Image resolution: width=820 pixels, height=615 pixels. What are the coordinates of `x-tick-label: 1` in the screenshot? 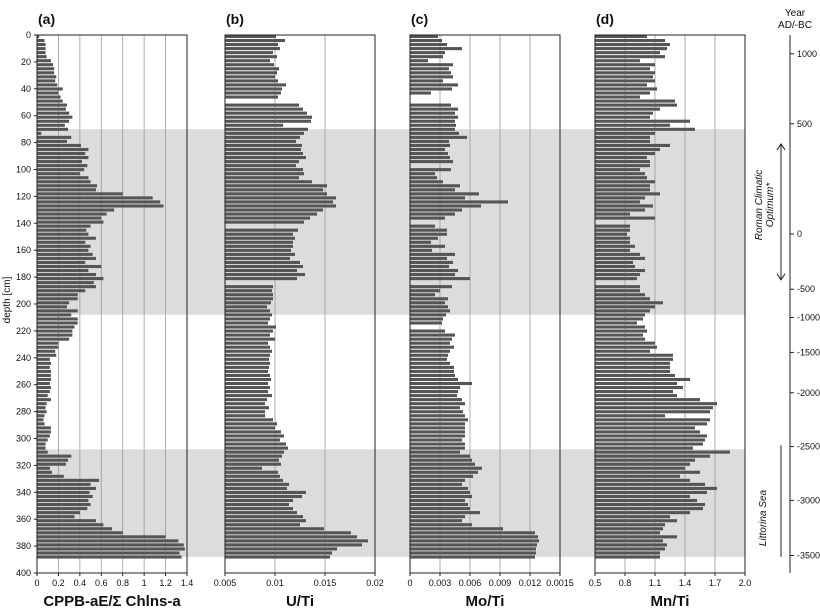 It's located at (144, 583).